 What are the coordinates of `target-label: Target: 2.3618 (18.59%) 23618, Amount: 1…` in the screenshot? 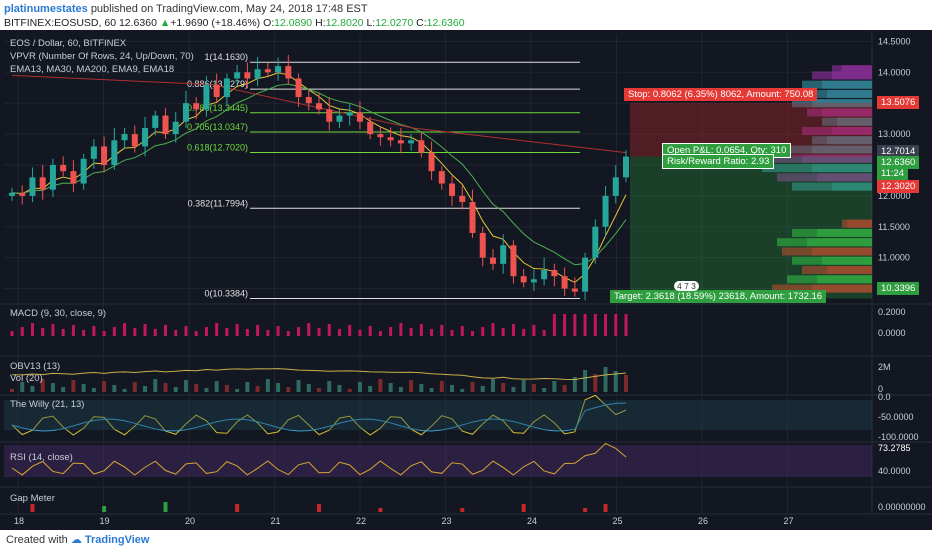 It's located at (718, 296).